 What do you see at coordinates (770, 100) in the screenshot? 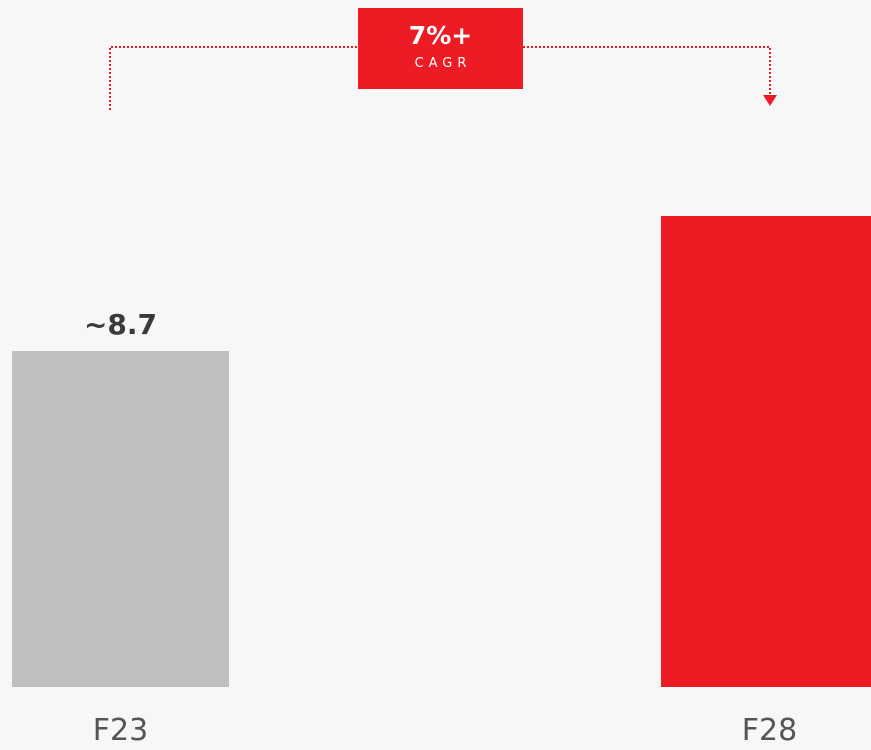
I see `cagr-arrowhead-icon` at bounding box center [770, 100].